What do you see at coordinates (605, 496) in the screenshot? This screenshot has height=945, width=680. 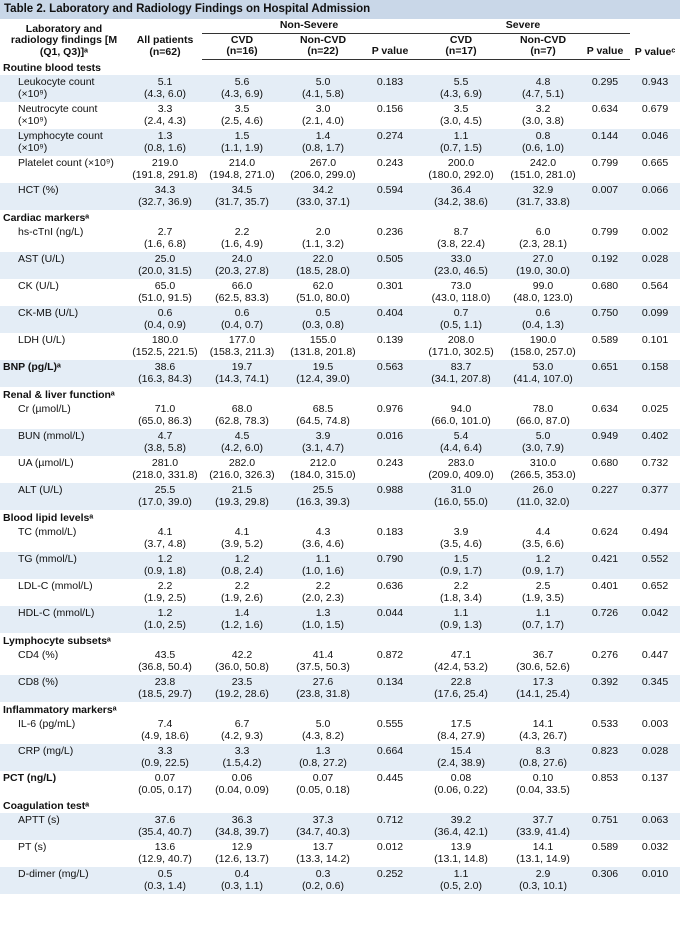 I see `p-value: 0.227` at bounding box center [605, 496].